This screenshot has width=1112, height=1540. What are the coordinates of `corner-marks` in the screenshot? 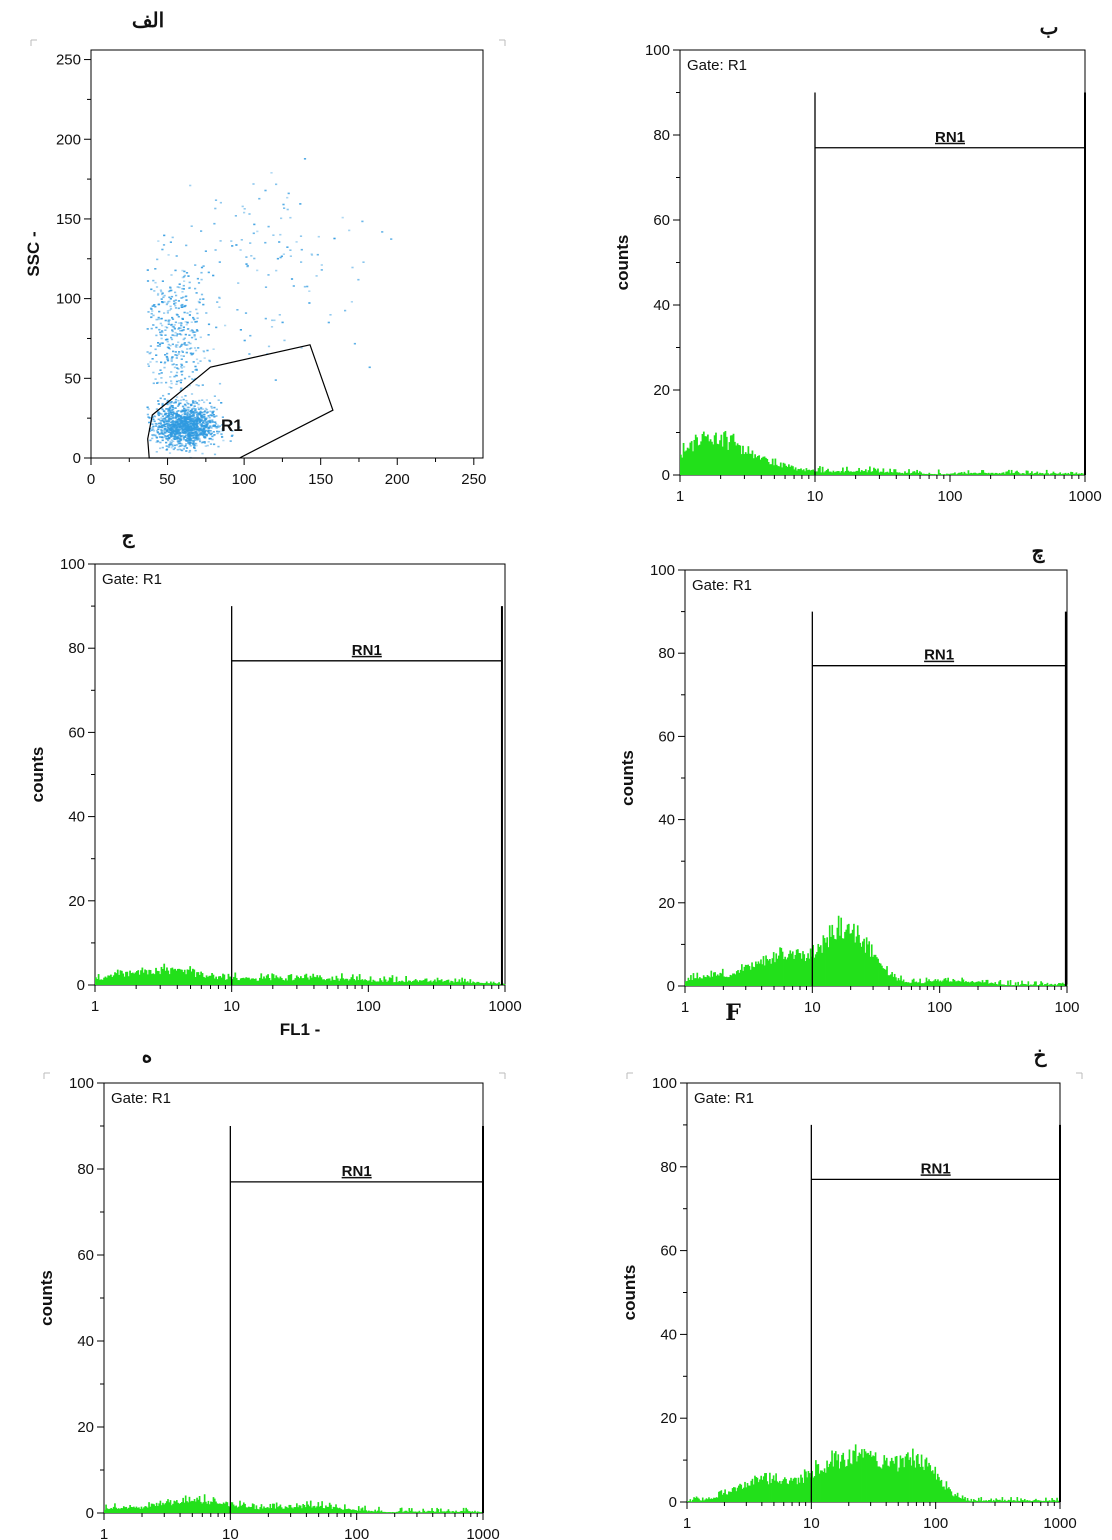 It's located at (854, 1075).